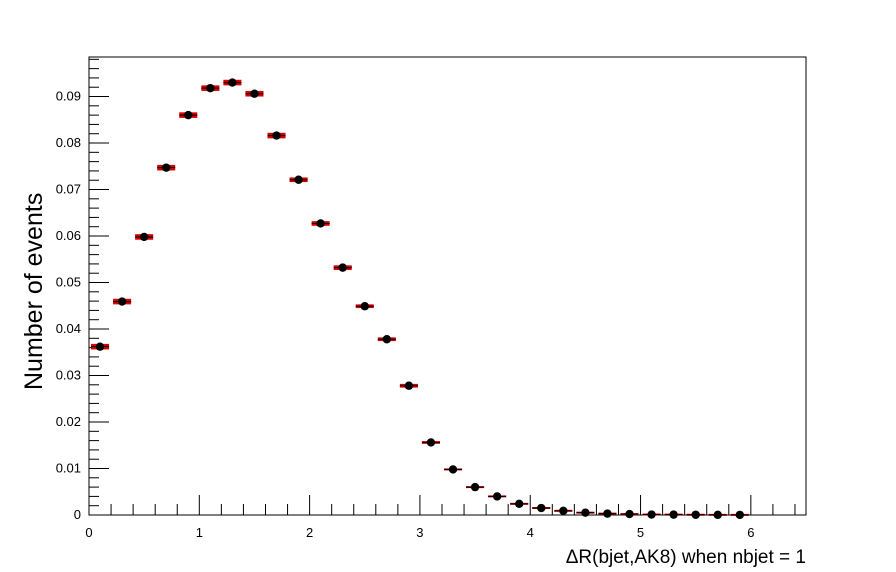  I want to click on y-tick-label: 0.05, so click(68, 282).